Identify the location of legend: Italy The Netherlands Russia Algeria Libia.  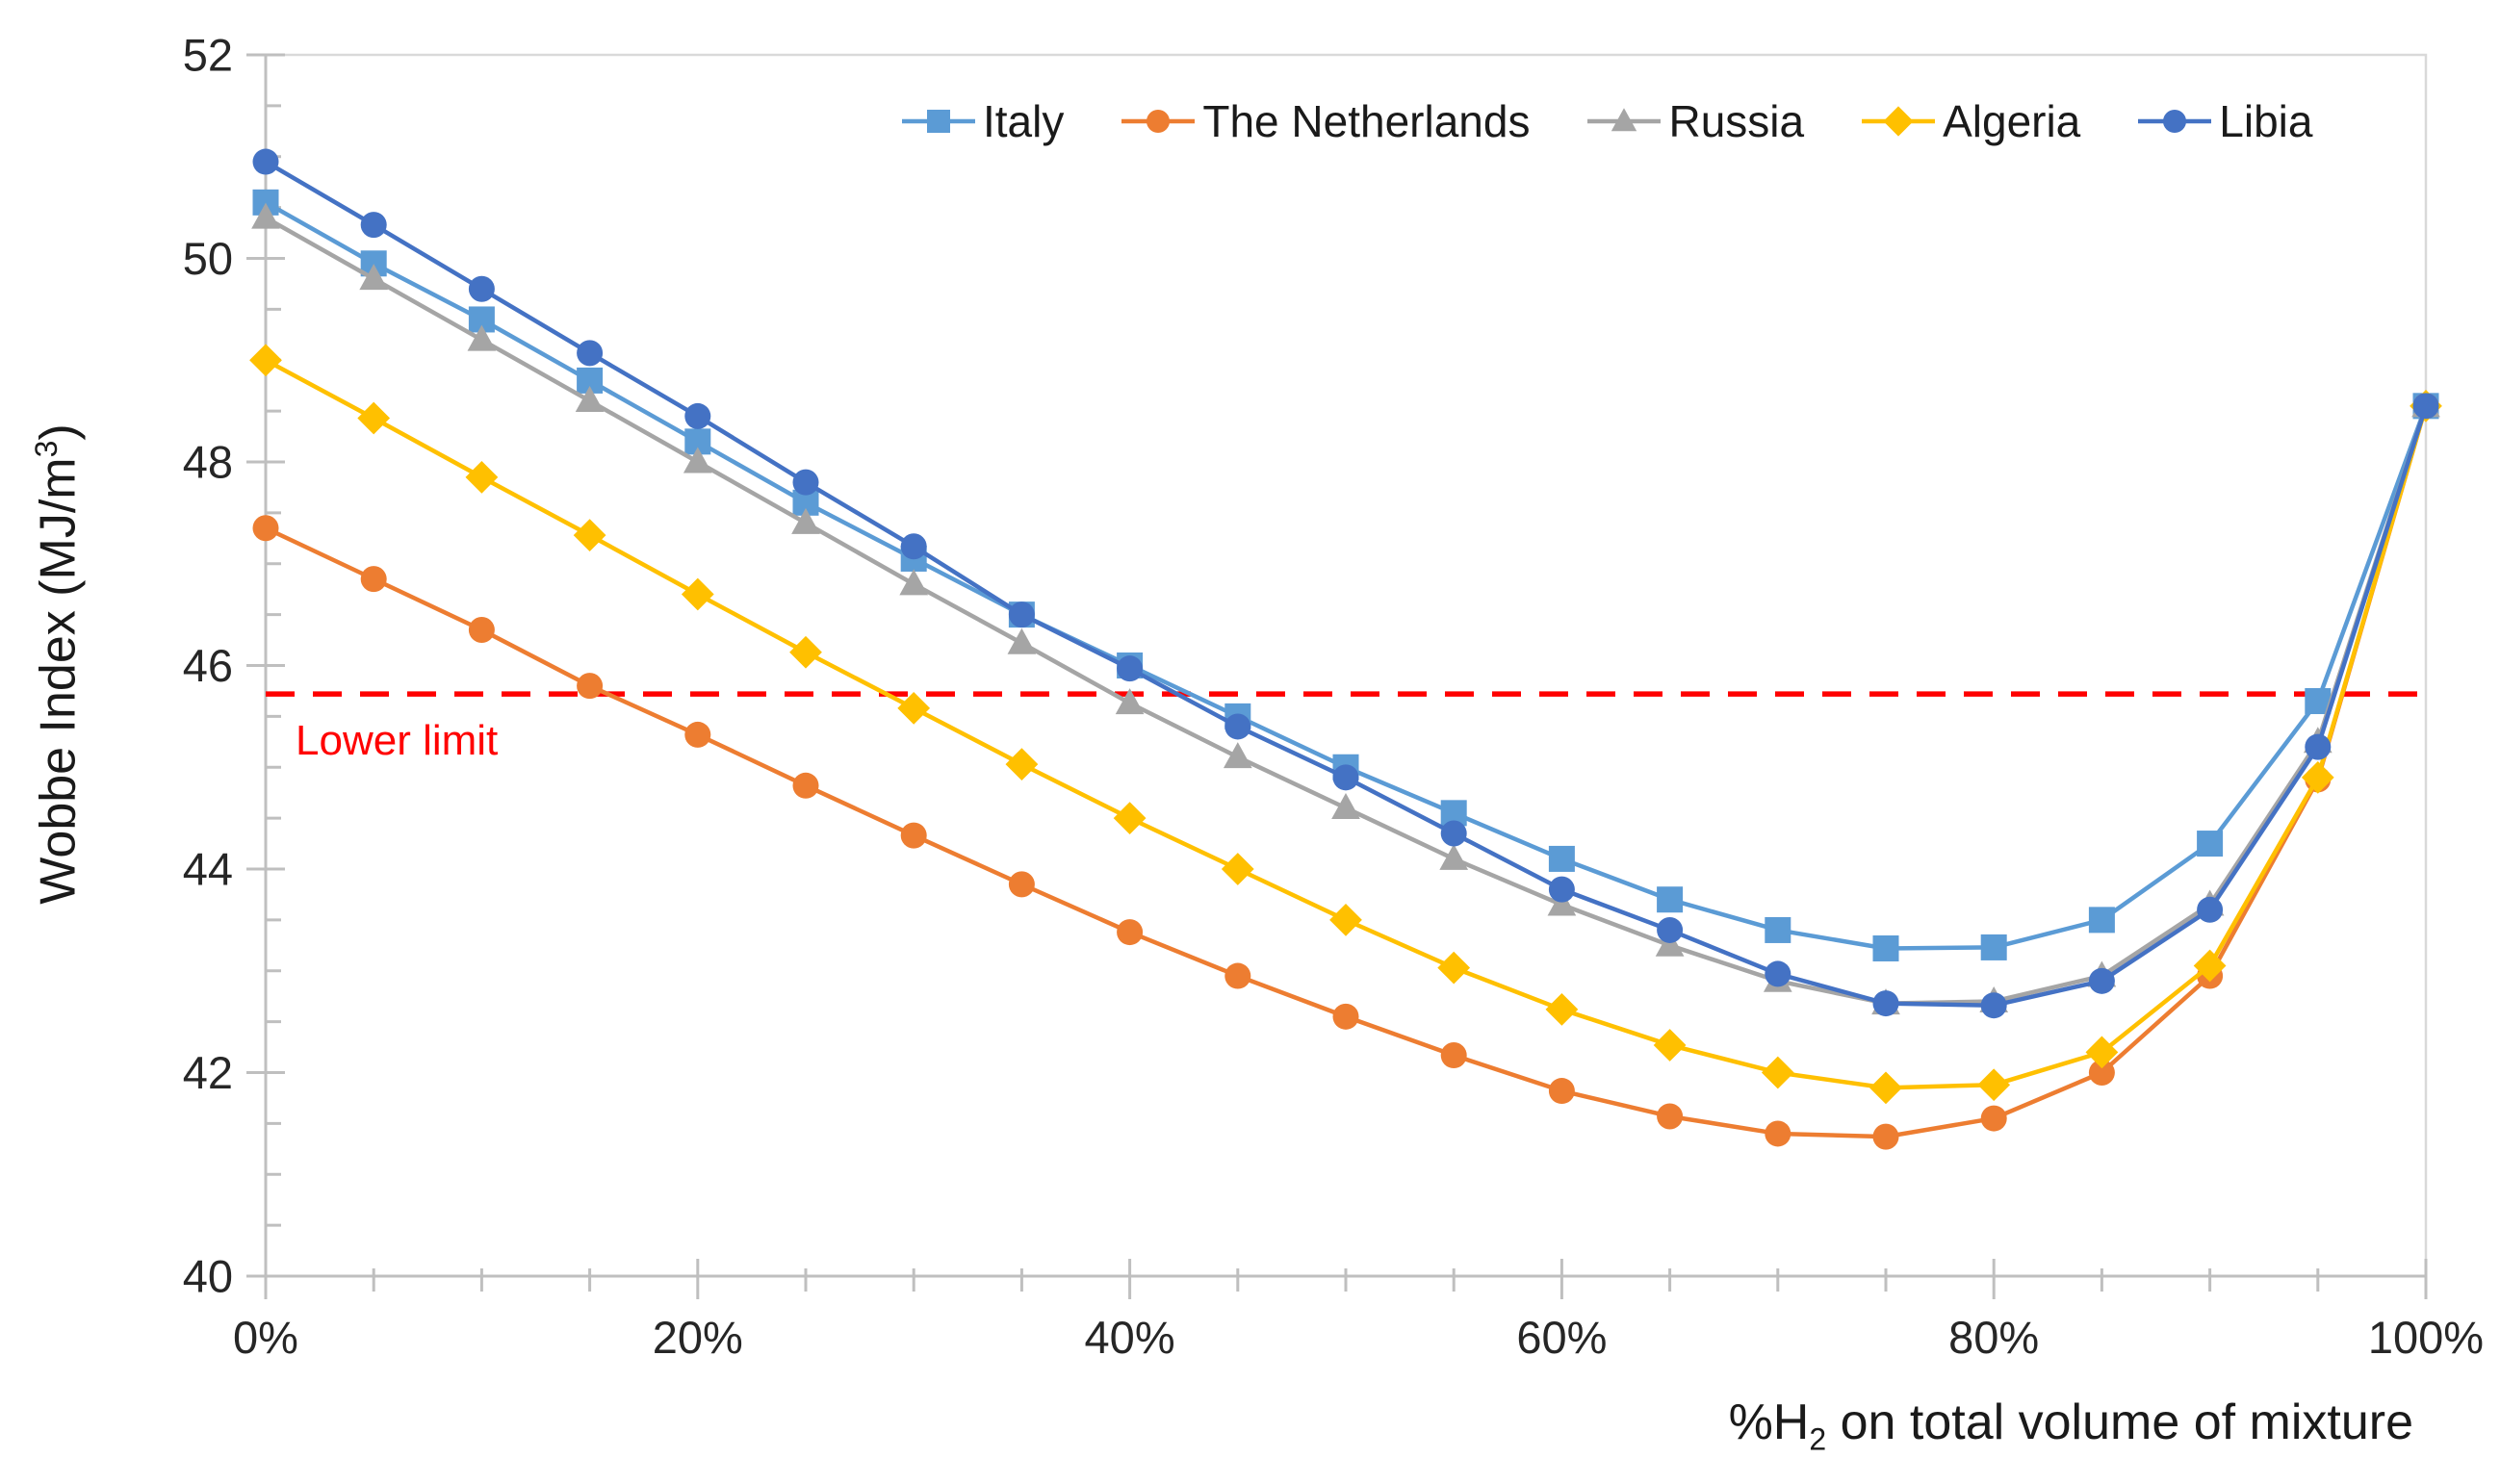
(1606, 121).